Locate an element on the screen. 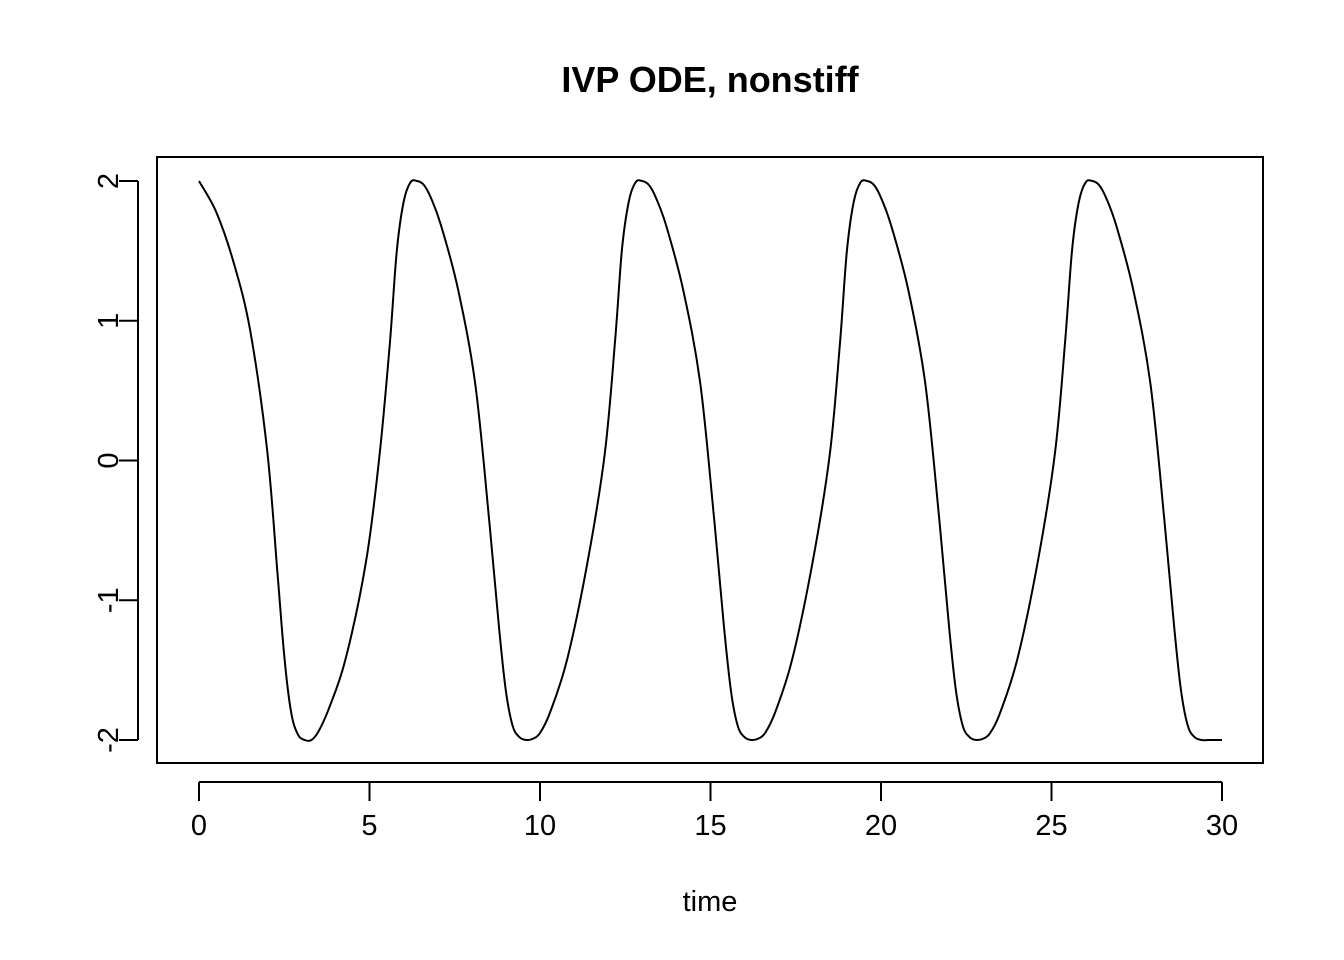 This screenshot has height=960, width=1344. x-tick-label: 5 is located at coordinates (369, 826).